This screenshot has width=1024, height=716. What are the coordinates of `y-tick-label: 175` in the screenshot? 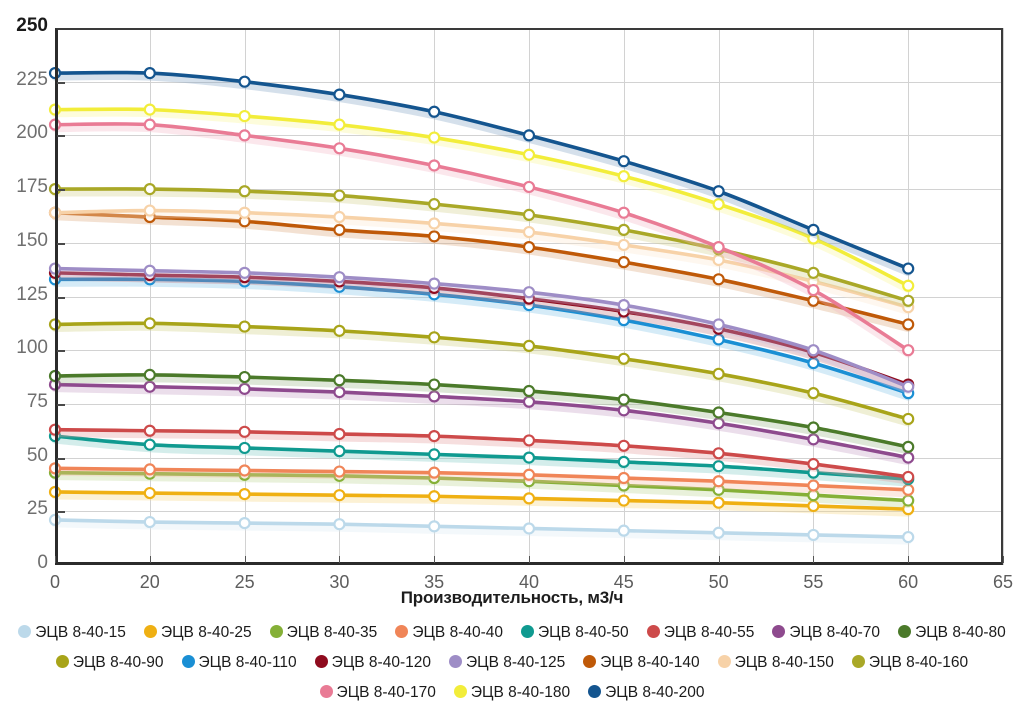 It's located at (32, 187).